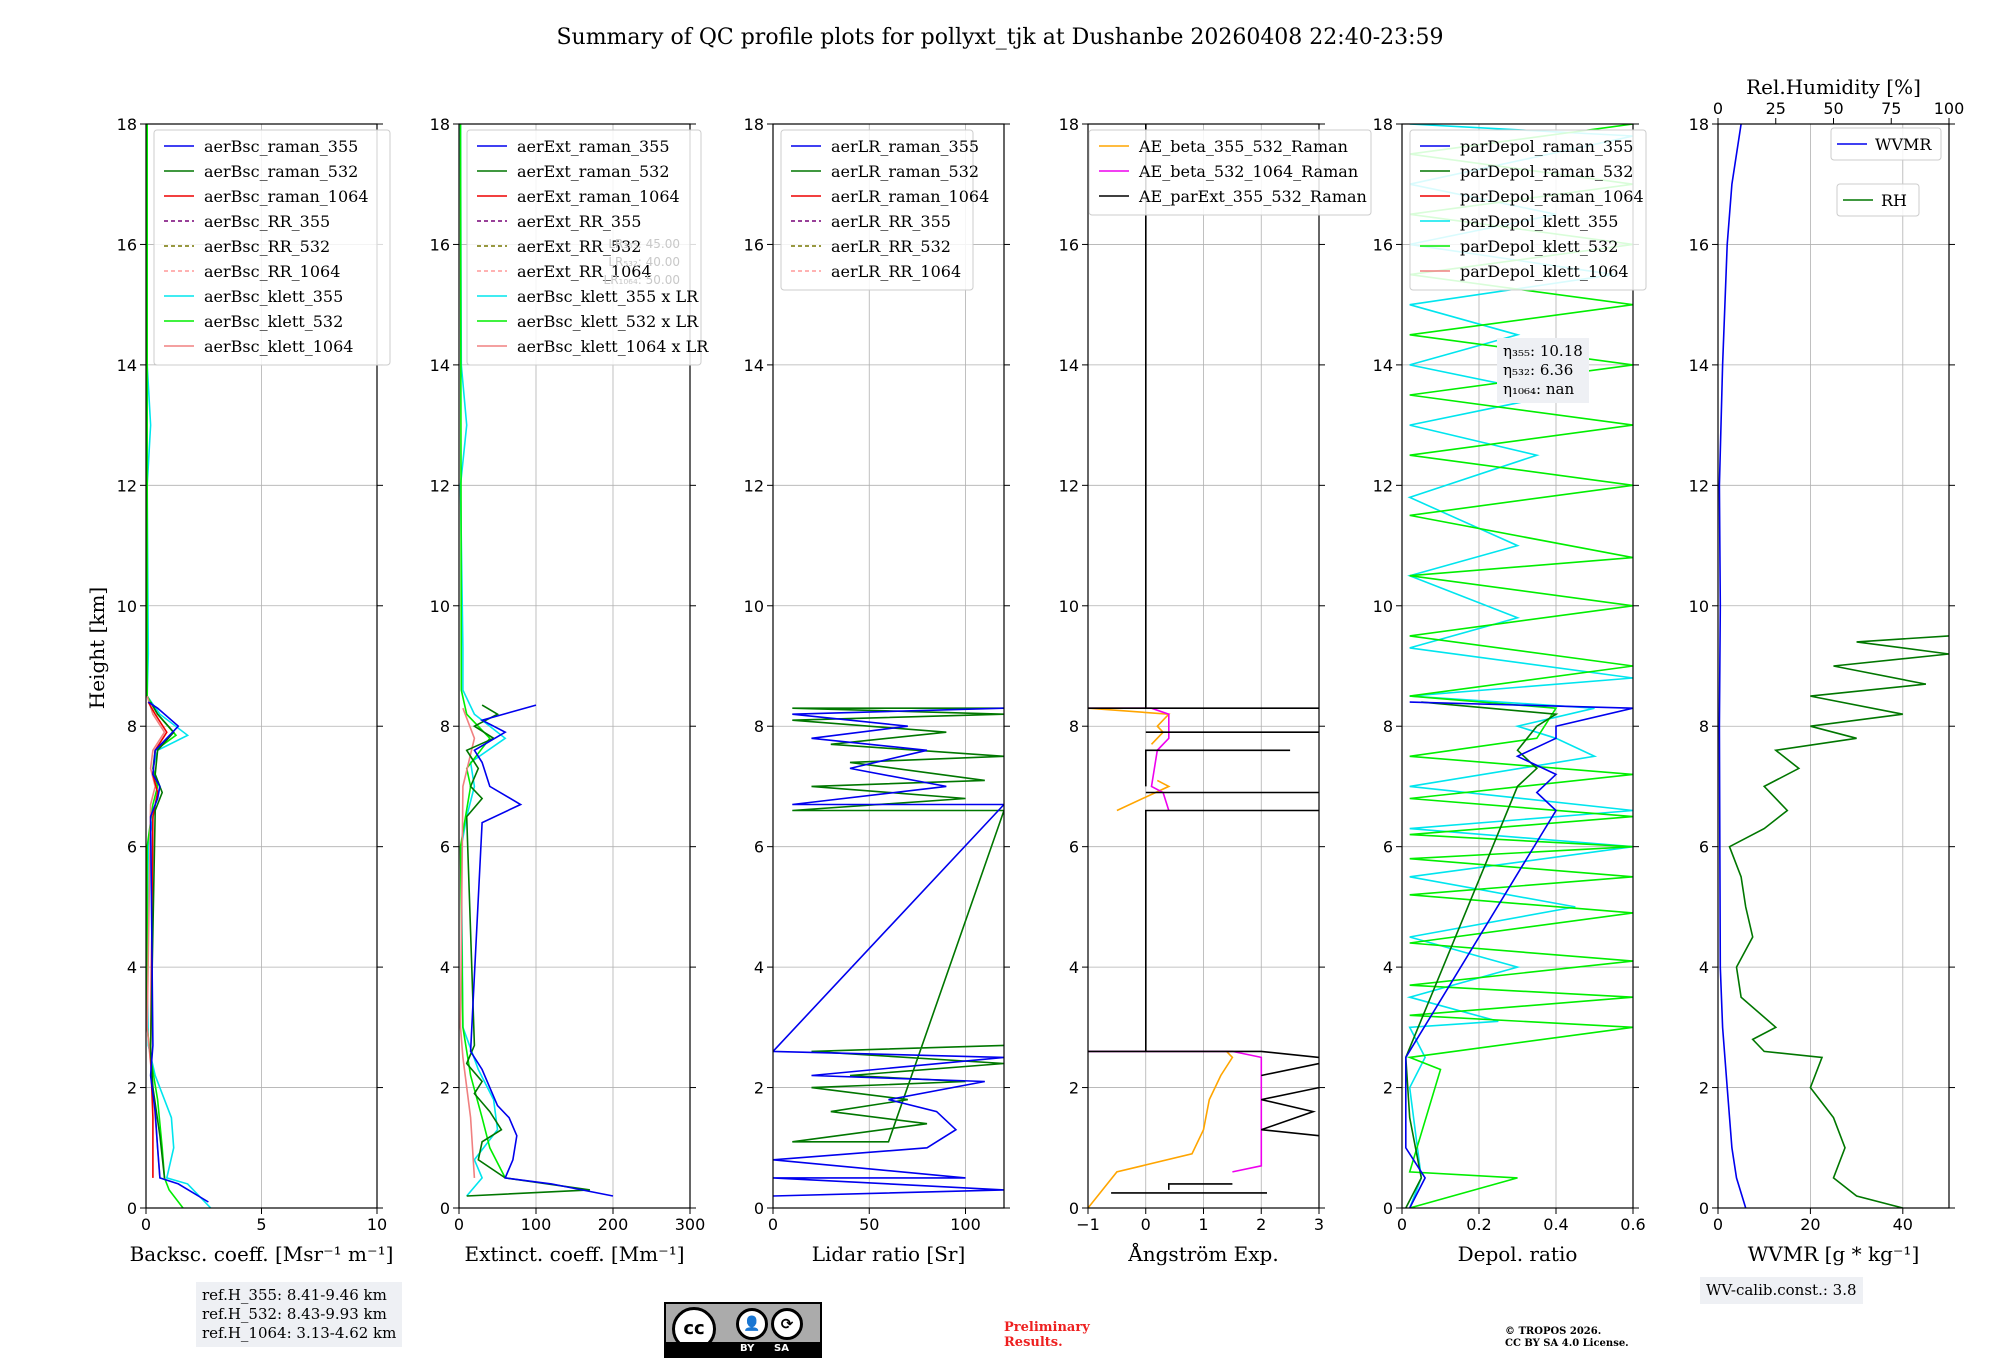  What do you see at coordinates (584, 271) in the screenshot?
I see `legend-label: aerExt_RR_1064` at bounding box center [584, 271].